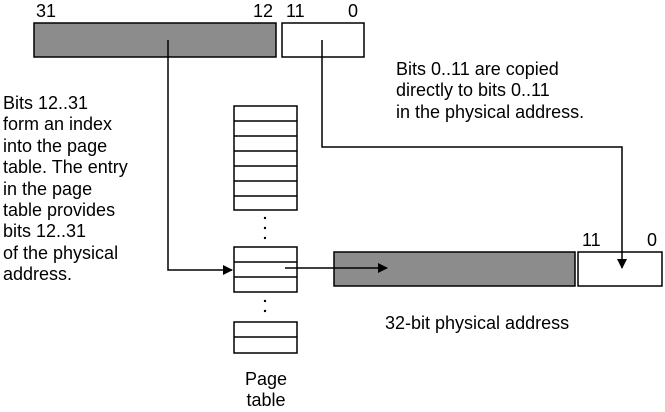 The image size is (665, 412). What do you see at coordinates (266, 379) in the screenshot?
I see `caption-line: Page` at bounding box center [266, 379].